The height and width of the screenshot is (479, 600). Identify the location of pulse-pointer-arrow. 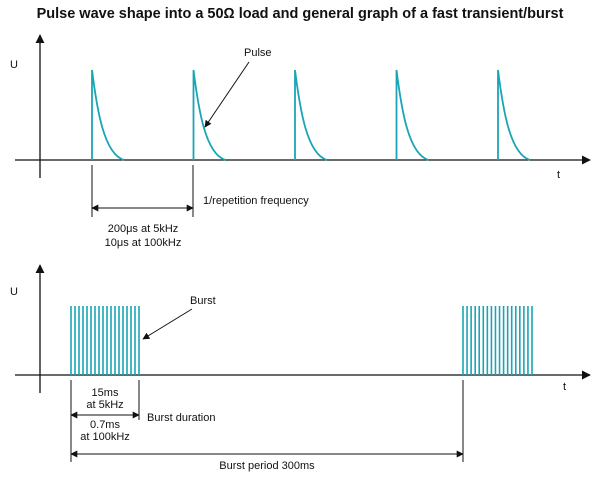
(227, 94).